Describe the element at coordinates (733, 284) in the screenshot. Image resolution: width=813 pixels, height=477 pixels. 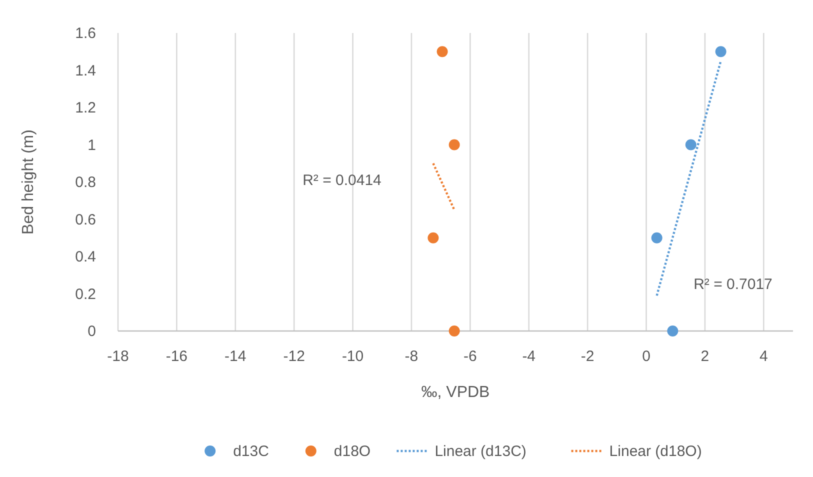
I see `annotation: R² = 0.7017` at that location.